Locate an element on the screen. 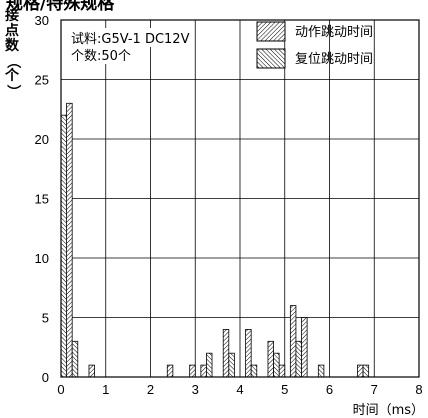 The width and height of the screenshot is (428, 418). y-label-char: ） is located at coordinates (12, 91).